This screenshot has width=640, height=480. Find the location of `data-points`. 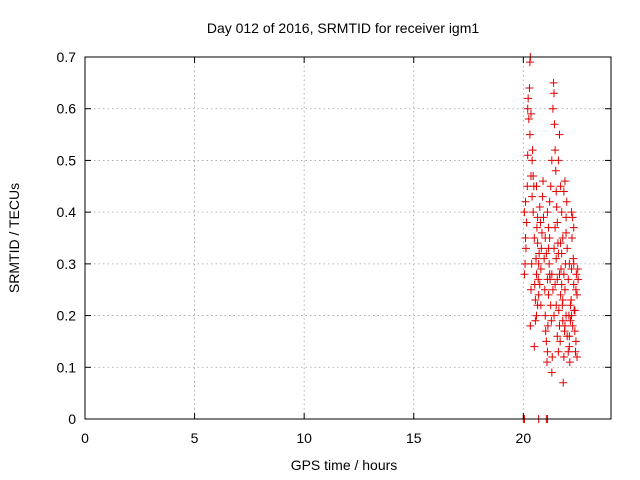

data-points is located at coordinates (551, 238).